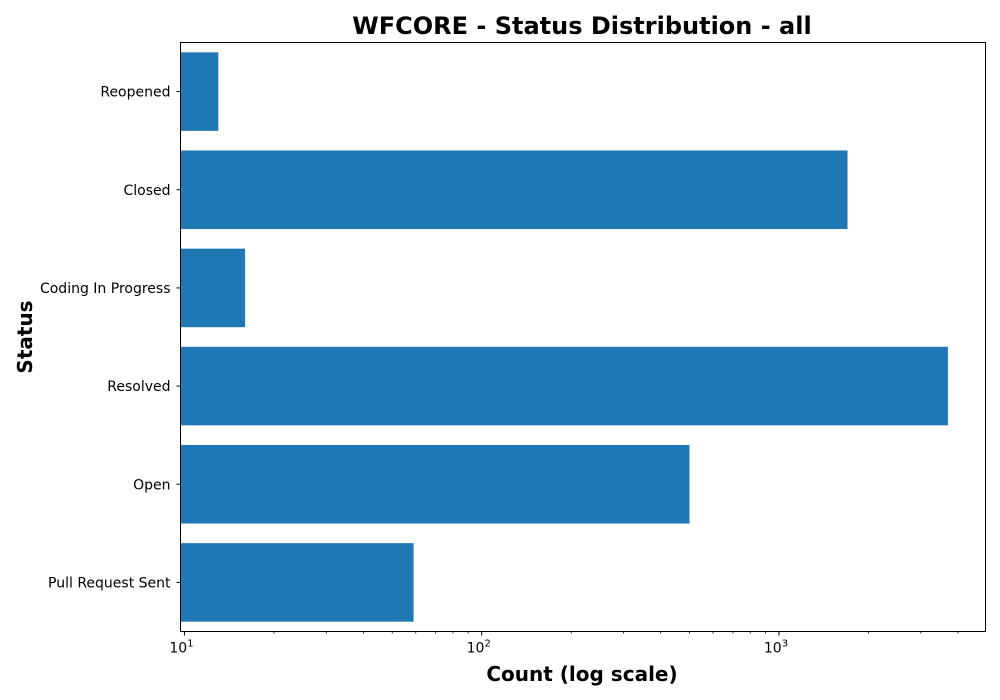 The height and width of the screenshot is (700, 1000). I want to click on x-tick-label: 103, so click(776, 648).